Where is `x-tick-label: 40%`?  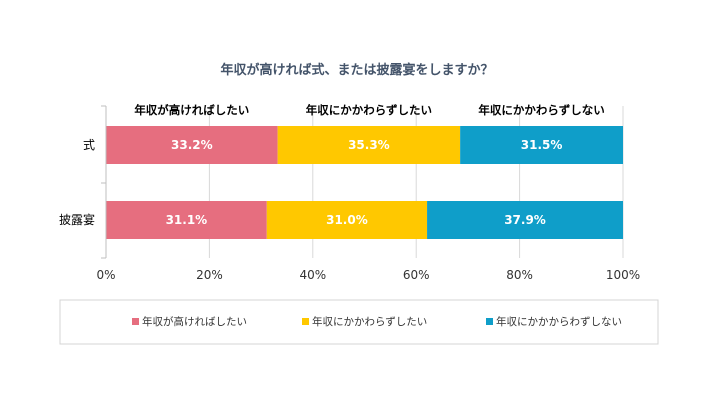 x-tick-label: 40% is located at coordinates (312, 275).